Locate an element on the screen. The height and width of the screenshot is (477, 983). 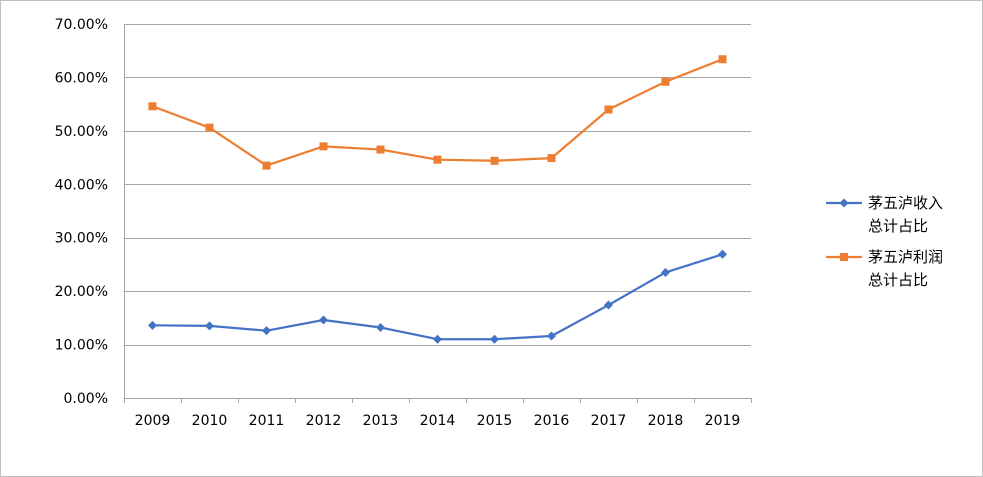
legend-label-revenue-line2: 总计占比 is located at coordinates (898, 226).